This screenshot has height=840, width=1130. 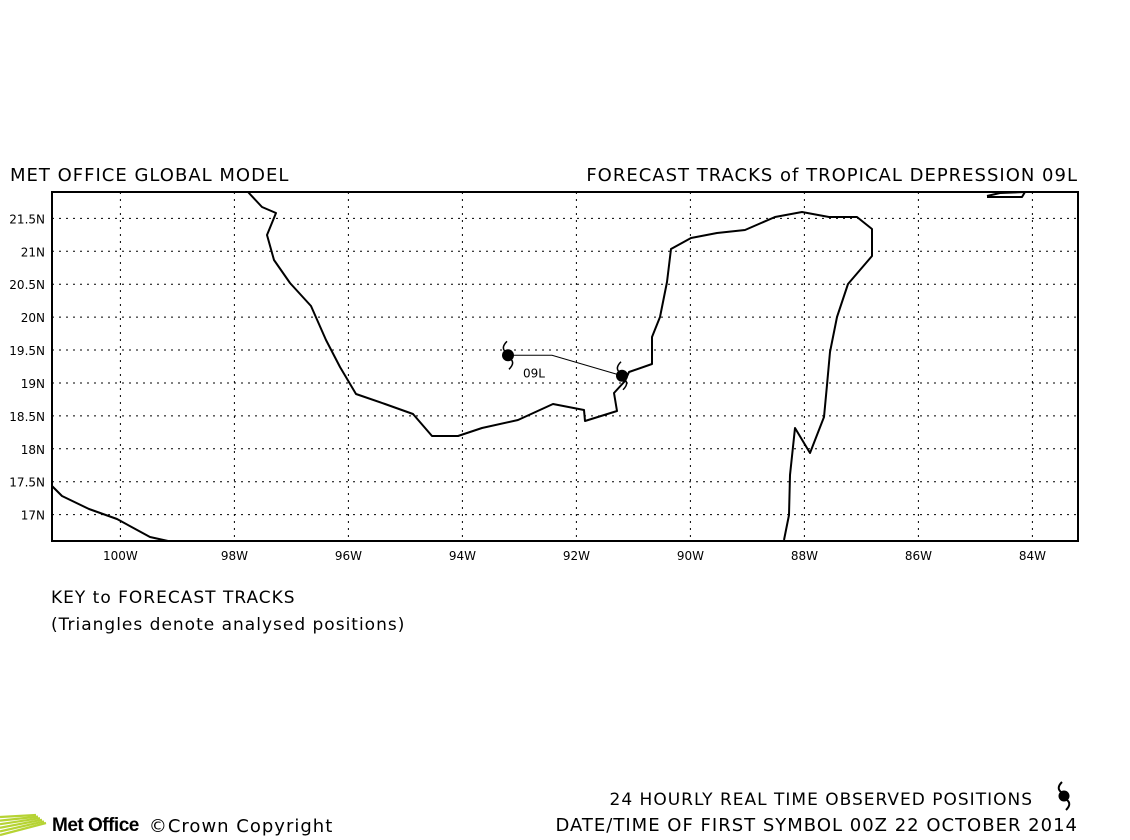 What do you see at coordinates (918, 556) in the screenshot?
I see `lon-tick-label: 86W` at bounding box center [918, 556].